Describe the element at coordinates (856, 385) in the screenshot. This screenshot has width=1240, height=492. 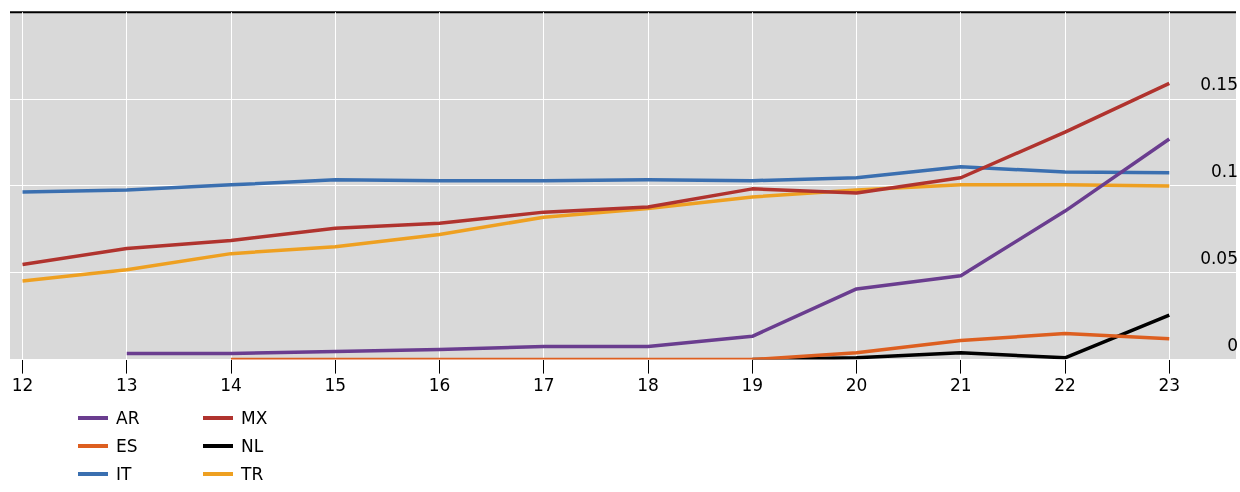
I see `x-tick-label: 20` at that location.